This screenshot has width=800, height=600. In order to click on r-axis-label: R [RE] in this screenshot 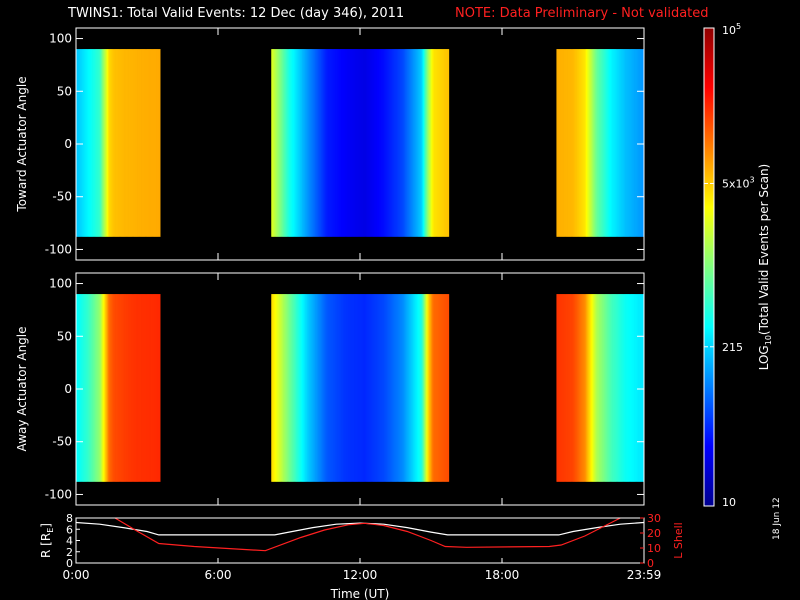, I will do `click(47, 540)`.